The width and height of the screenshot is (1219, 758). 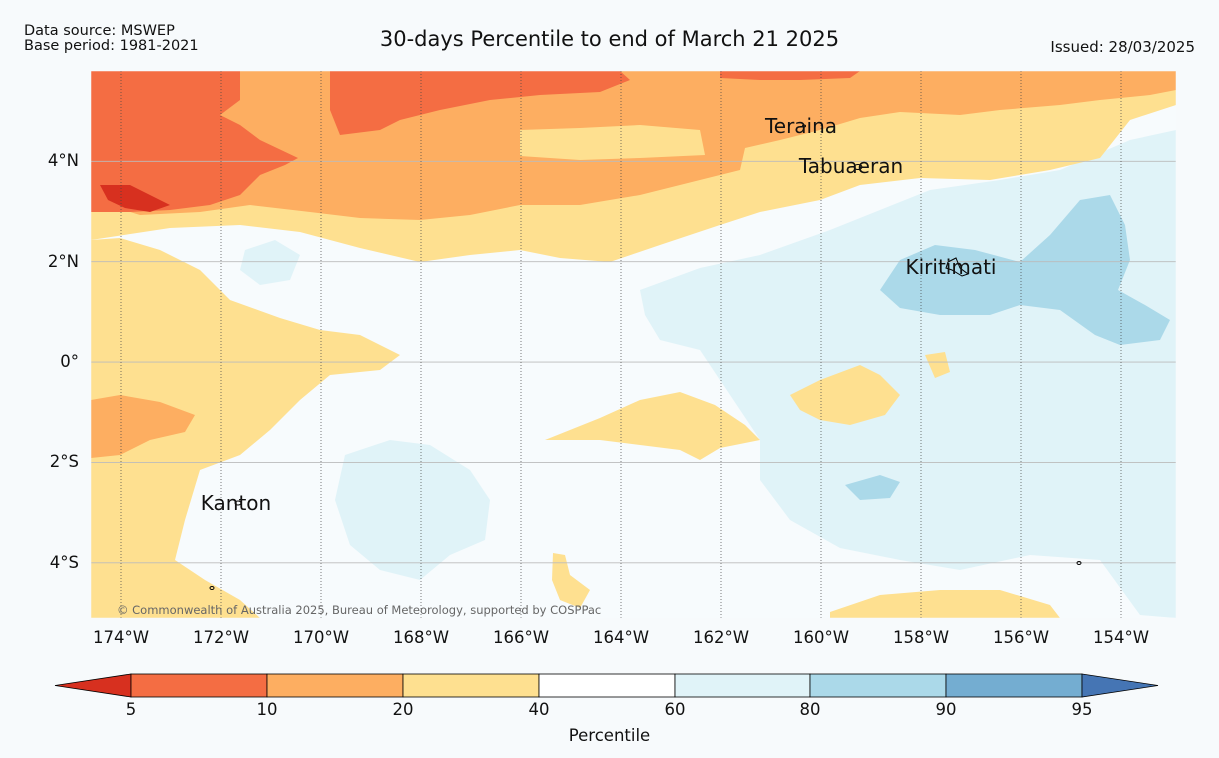 What do you see at coordinates (143, 426) in the screenshot?
I see `band-10-20-sw` at bounding box center [143, 426].